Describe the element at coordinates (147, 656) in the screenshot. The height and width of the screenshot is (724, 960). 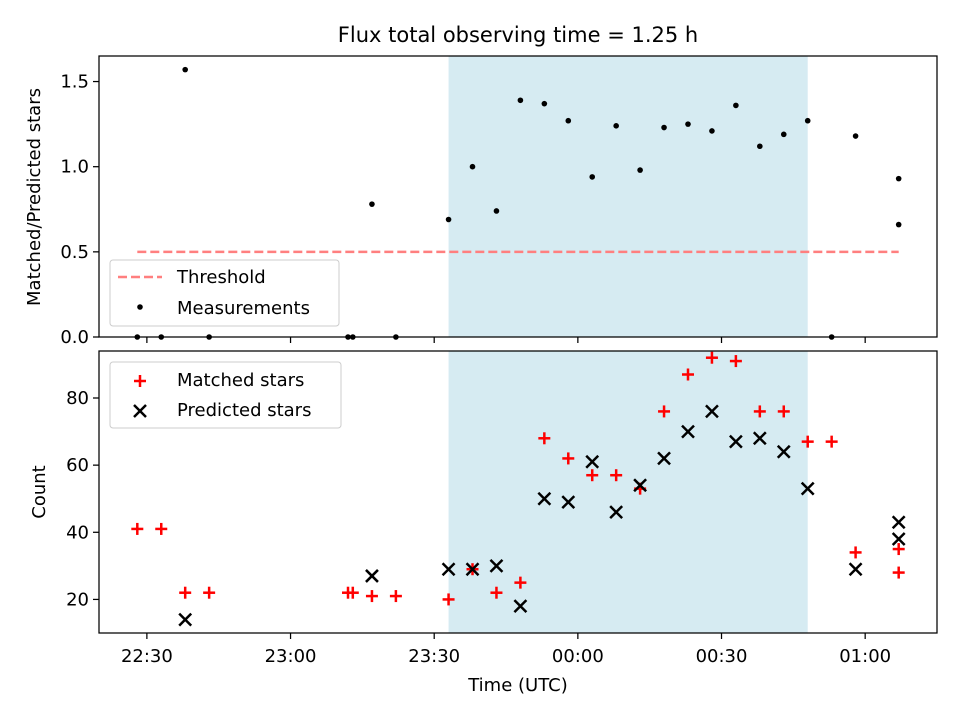
I see `x-tick-label: 22:30` at that location.